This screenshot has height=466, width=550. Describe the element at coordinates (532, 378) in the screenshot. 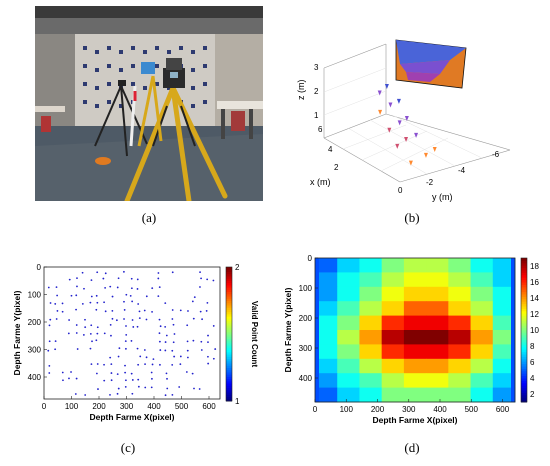

I see `colorbar-tick-label: 4` at that location.